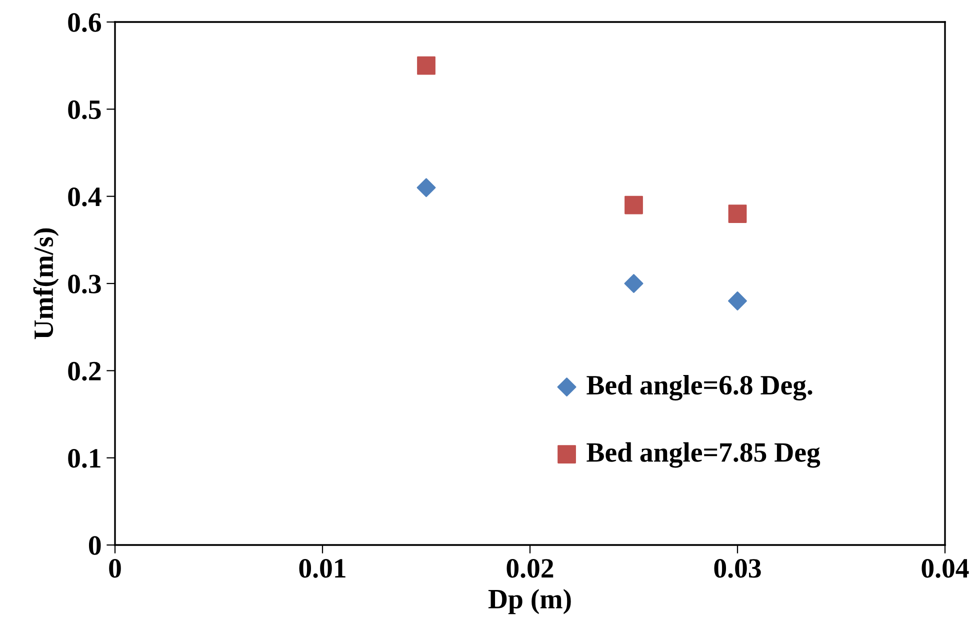 The height and width of the screenshot is (641, 979). Describe the element at coordinates (737, 568) in the screenshot. I see `x-tick-label: 0.03` at that location.